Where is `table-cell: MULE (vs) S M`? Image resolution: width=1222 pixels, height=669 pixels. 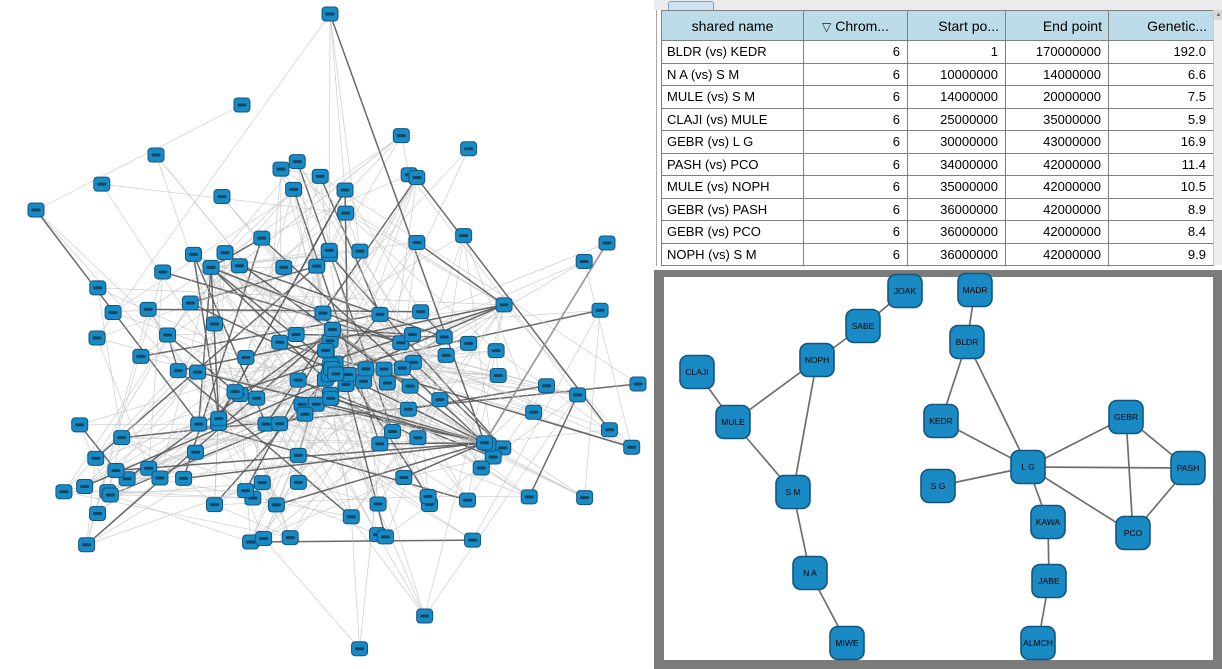
table-cell: MULE (vs) S M is located at coordinates (732, 97).